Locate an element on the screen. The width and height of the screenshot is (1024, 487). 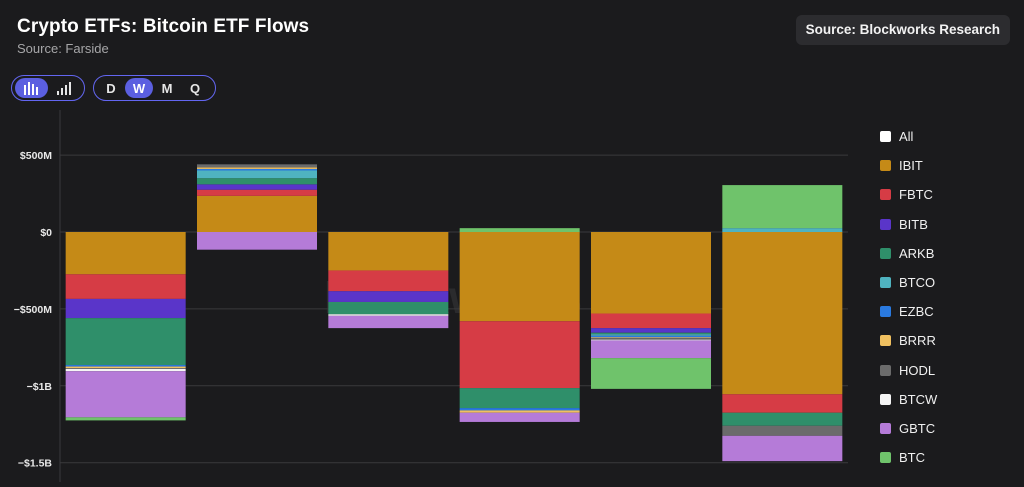
legend-item-all: All is located at coordinates (908, 136).